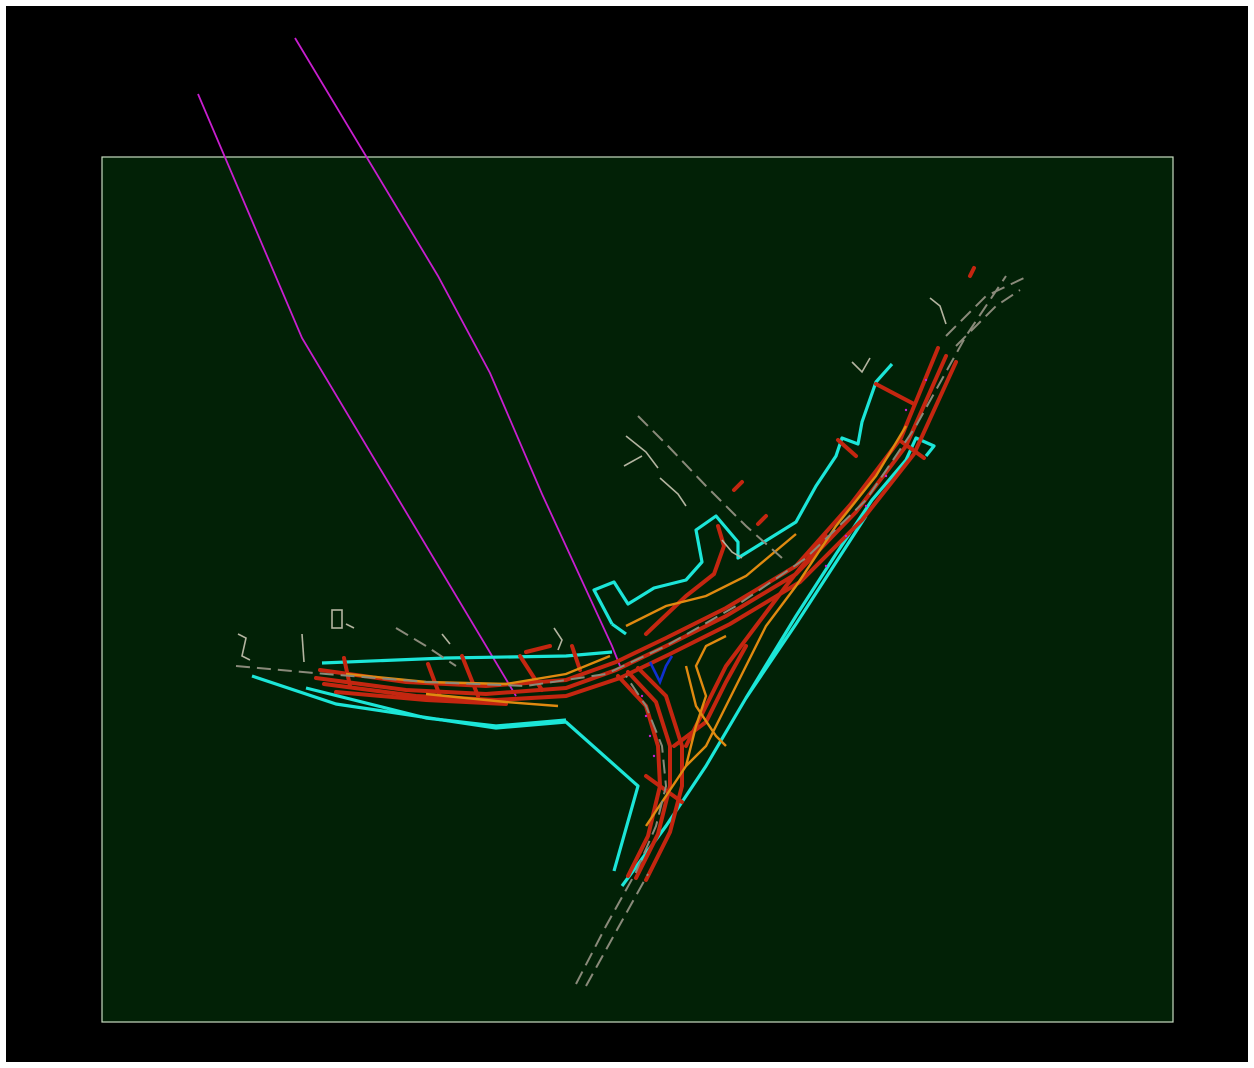 Image resolution: width=1254 pixels, height=1068 pixels. I want to click on water-layer, so click(661, 670).